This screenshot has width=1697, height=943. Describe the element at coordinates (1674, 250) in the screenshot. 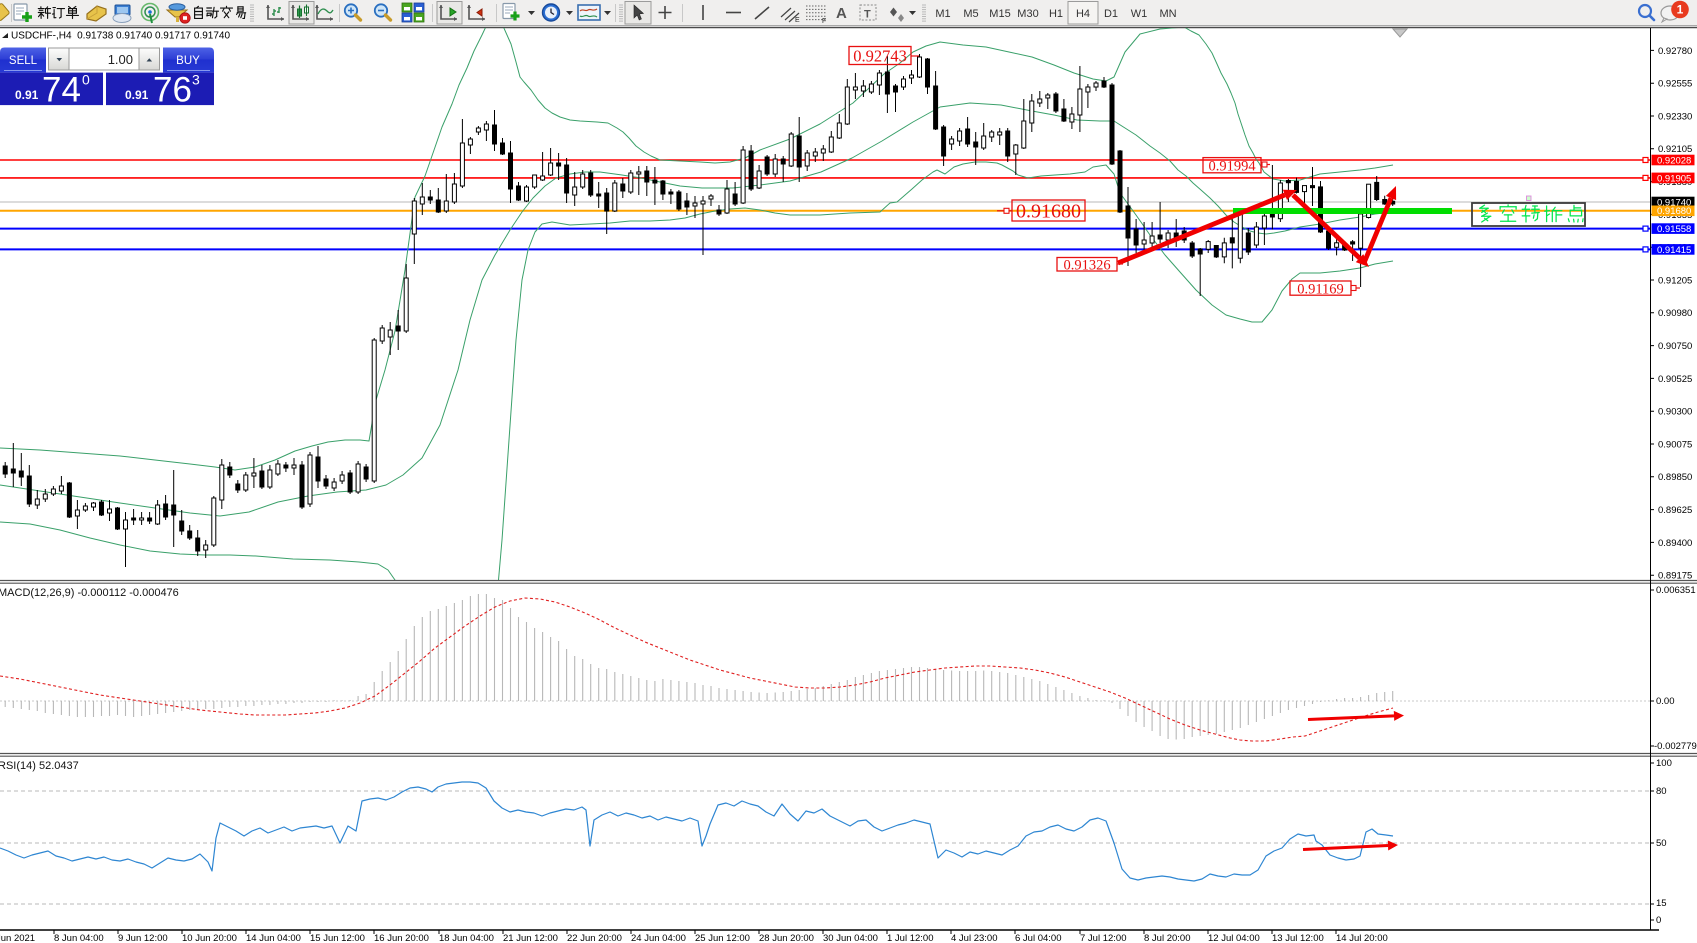

I see `svg-text: 0.91415` at that location.